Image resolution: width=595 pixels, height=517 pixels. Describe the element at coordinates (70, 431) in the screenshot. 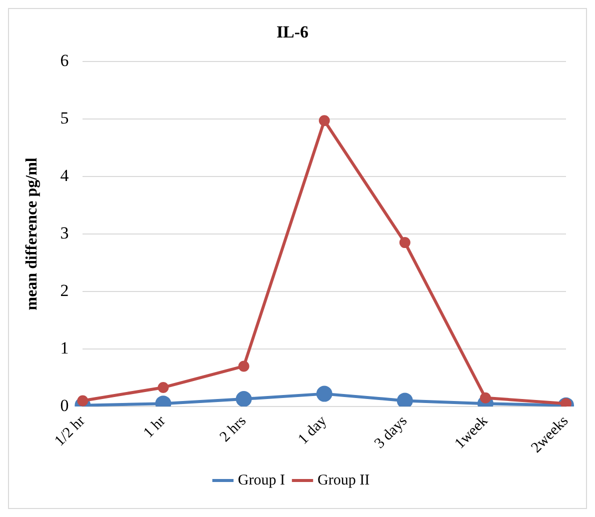

I see `x-tick-label: 1/2 hr` at that location.